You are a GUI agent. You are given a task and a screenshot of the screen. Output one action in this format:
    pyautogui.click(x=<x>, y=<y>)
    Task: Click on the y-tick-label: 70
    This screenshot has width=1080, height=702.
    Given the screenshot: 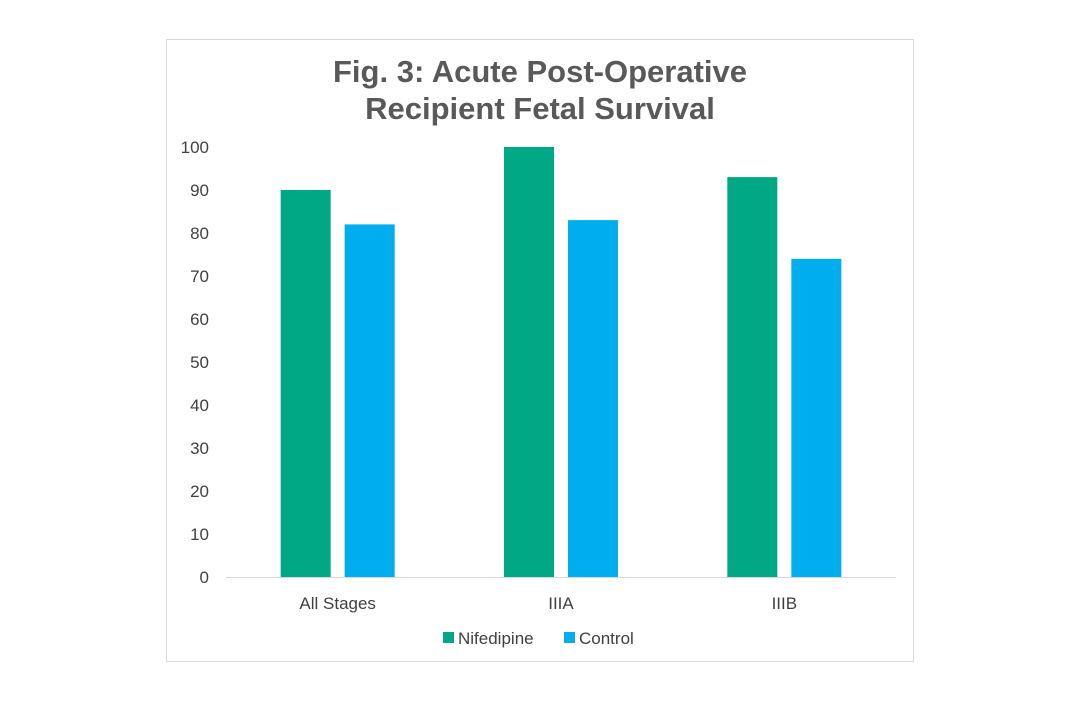 What is the action you would take?
    pyautogui.click(x=199, y=276)
    